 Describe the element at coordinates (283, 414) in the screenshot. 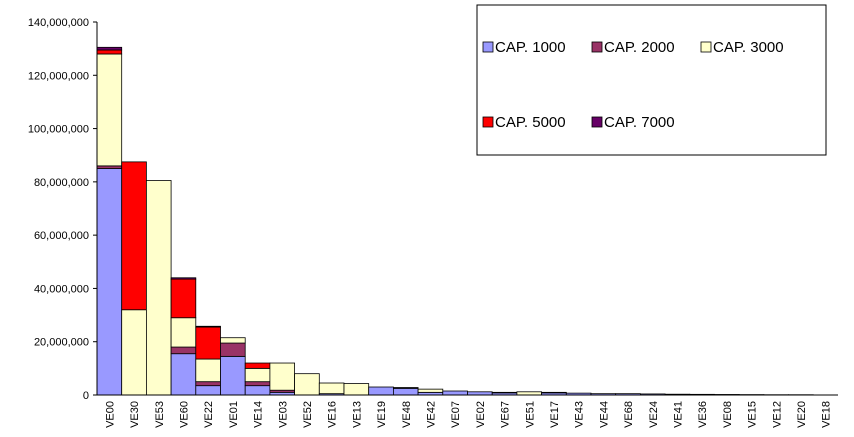

I see `x-tick-label: VE03` at that location.